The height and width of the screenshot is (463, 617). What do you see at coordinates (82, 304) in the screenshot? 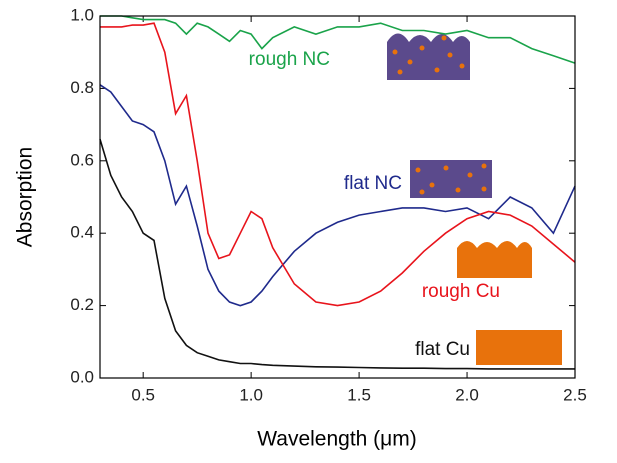
I see `y-tick-label: 0.2` at bounding box center [82, 304].